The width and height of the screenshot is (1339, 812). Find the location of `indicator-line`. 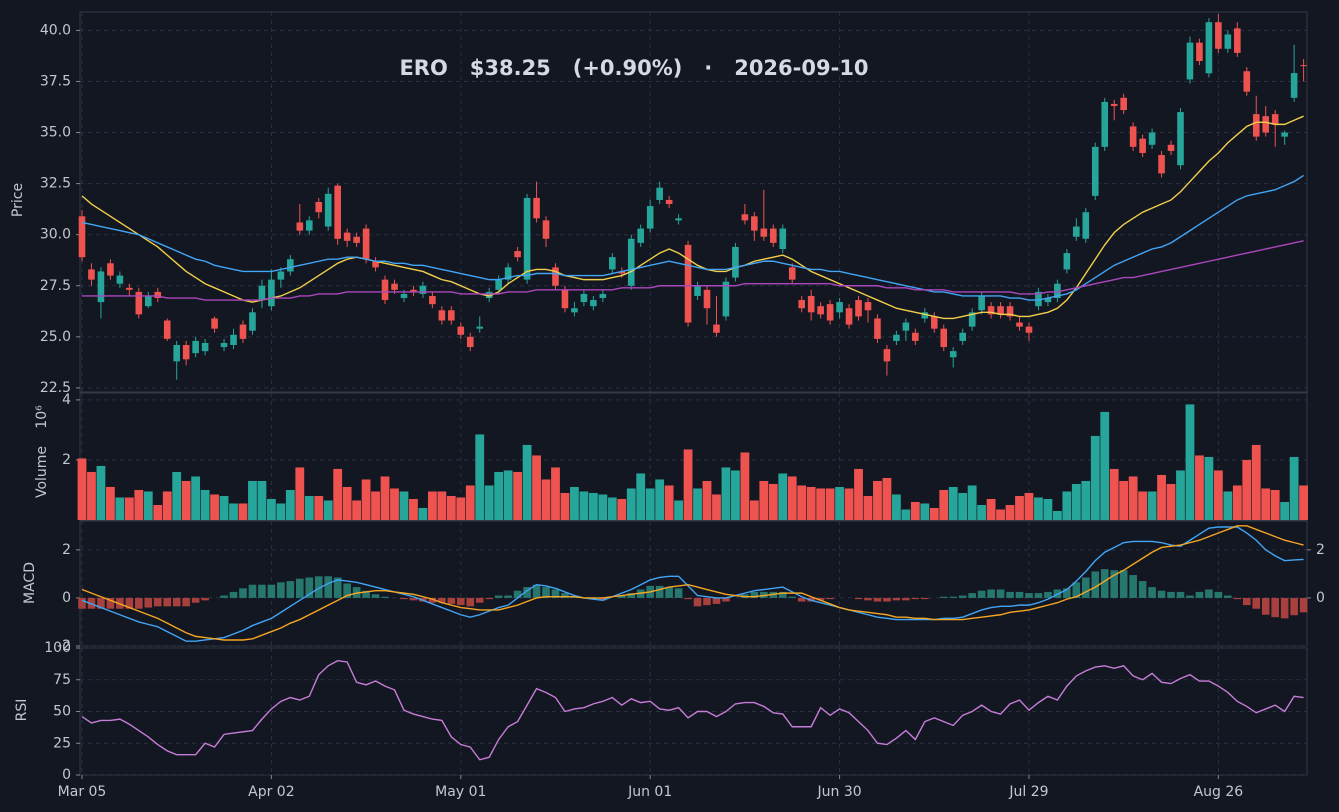

indicator-line is located at coordinates (692, 710).